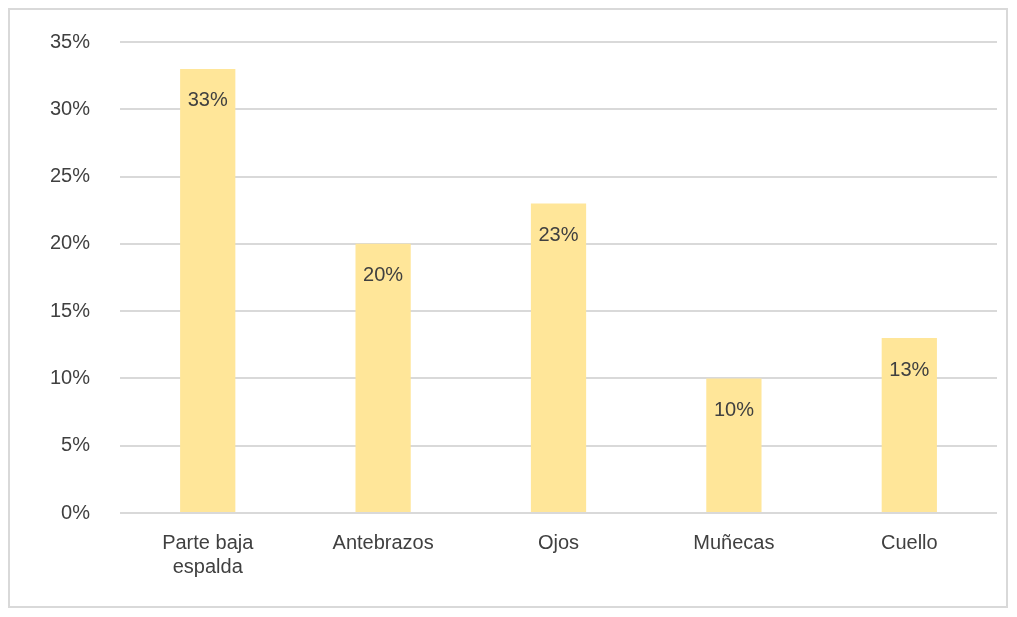 Image resolution: width=1017 pixels, height=617 pixels. What do you see at coordinates (70, 40) in the screenshot?
I see `y-tick-label: 35%` at bounding box center [70, 40].